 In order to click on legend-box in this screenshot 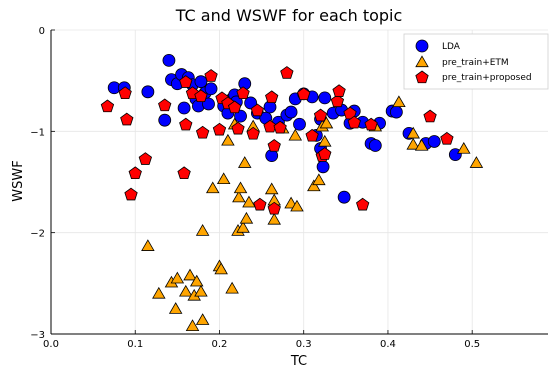, I will do `click(476, 61)`.